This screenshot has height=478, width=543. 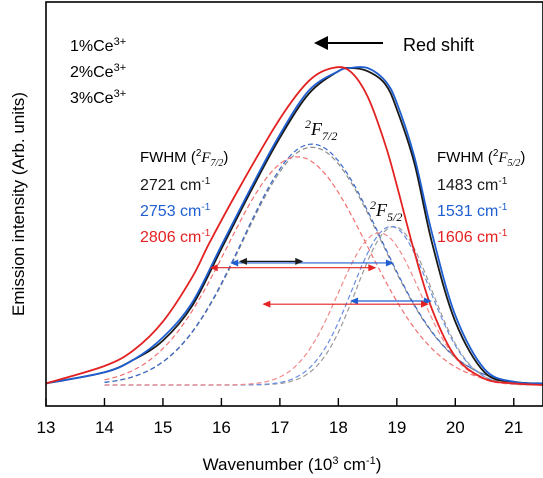 What do you see at coordinates (348, 43) in the screenshot?
I see `red-shift-arrow` at bounding box center [348, 43].